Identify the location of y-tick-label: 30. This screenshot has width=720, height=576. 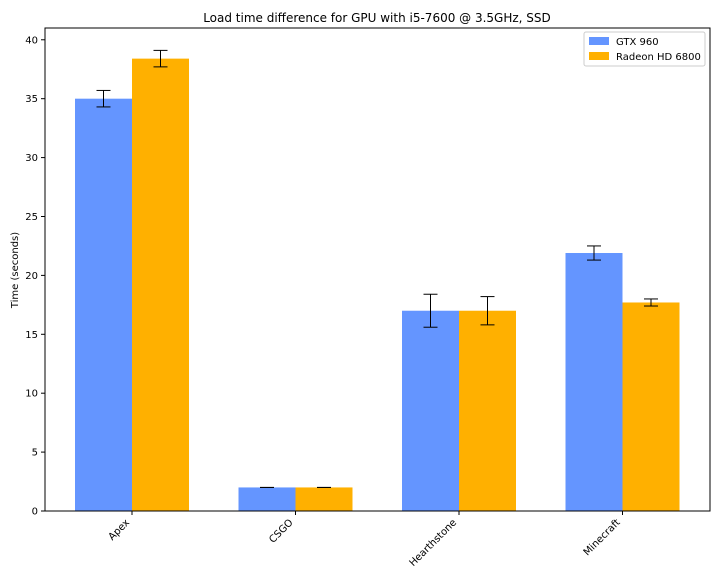
(31, 158).